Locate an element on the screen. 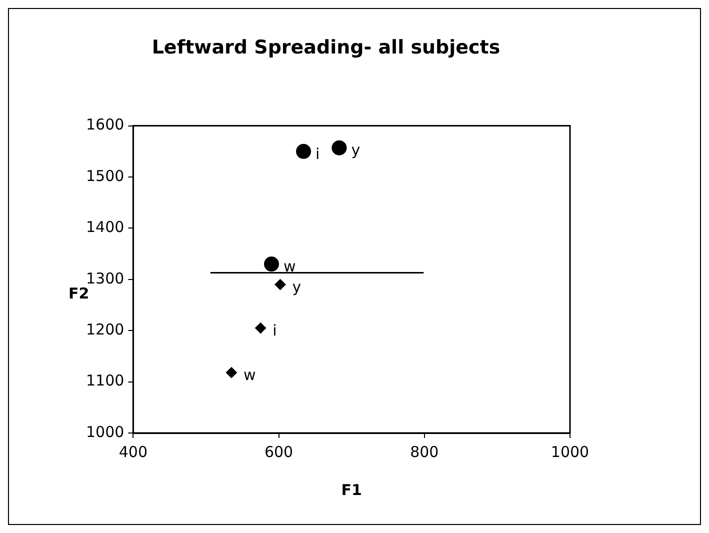 The width and height of the screenshot is (709, 533). chart-title: Leftward Spreading- all subjects is located at coordinates (326, 47).